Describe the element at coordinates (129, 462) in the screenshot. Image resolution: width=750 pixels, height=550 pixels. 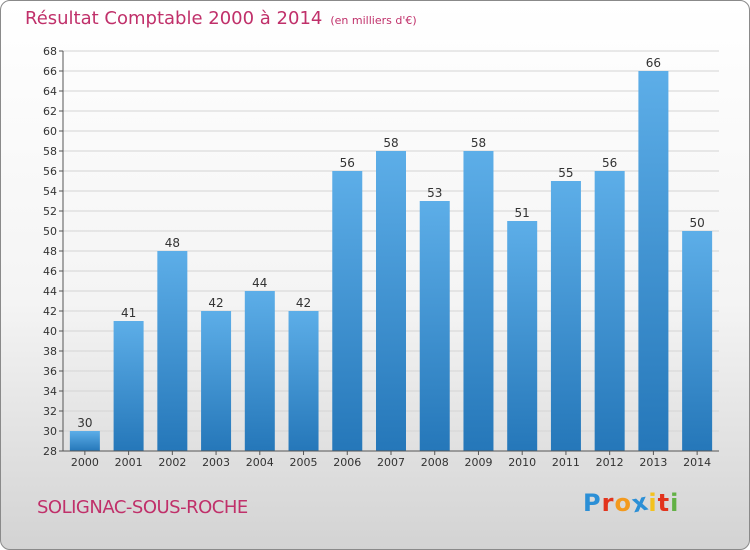
I see `x-tick-label: 2001` at that location.